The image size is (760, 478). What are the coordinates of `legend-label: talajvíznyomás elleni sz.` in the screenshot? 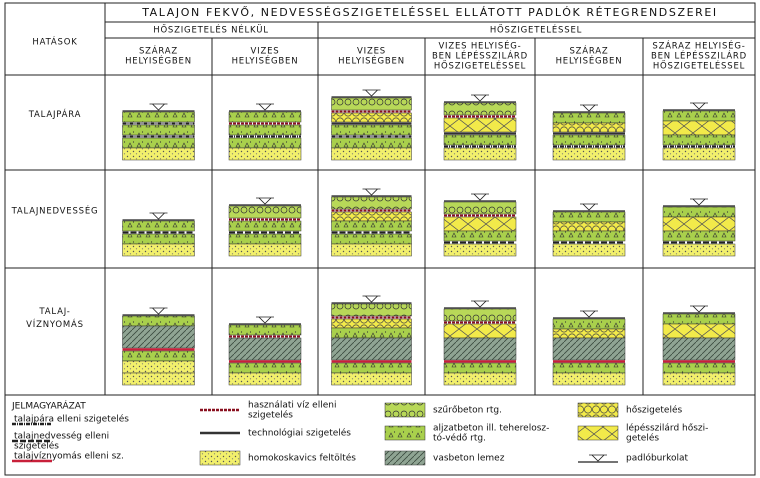 It's located at (69, 457).